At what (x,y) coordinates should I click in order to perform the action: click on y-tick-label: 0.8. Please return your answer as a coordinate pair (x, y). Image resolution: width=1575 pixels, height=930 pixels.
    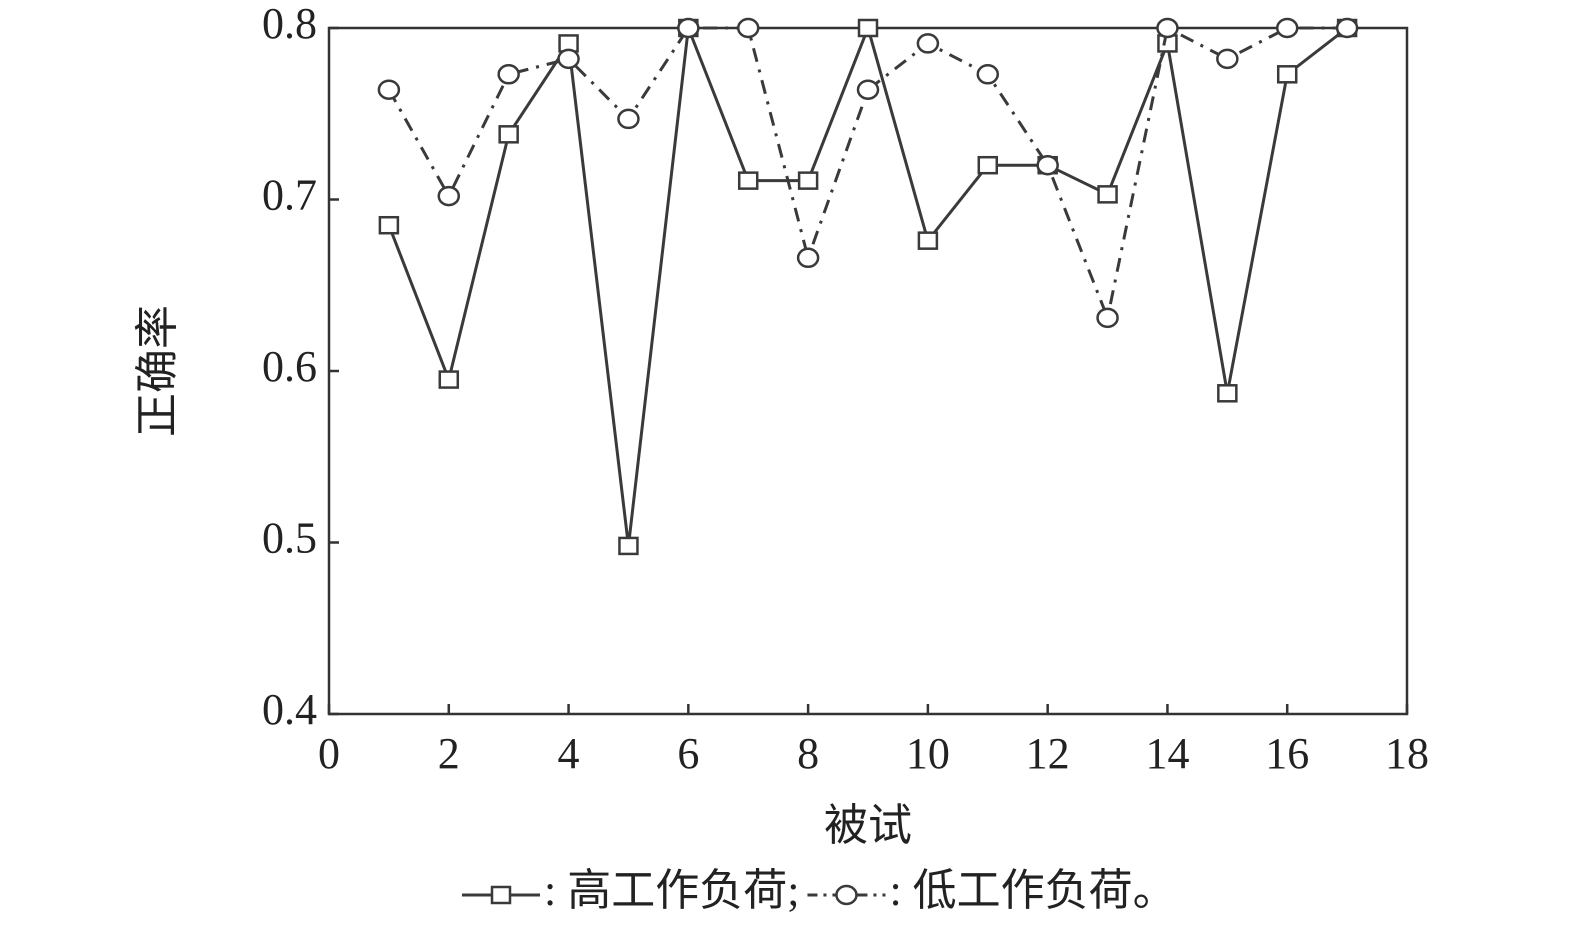
    Looking at the image, I should click on (289, 24).